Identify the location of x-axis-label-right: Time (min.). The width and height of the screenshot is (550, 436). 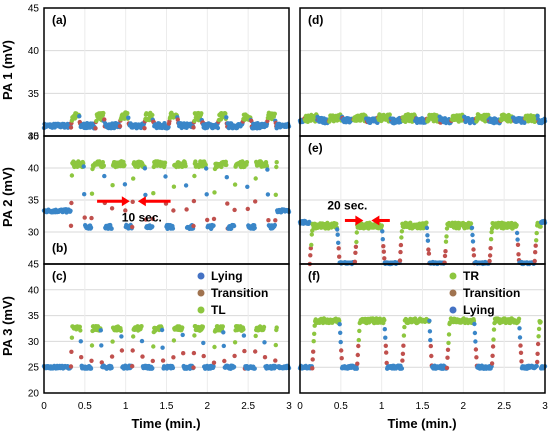
(421, 423).